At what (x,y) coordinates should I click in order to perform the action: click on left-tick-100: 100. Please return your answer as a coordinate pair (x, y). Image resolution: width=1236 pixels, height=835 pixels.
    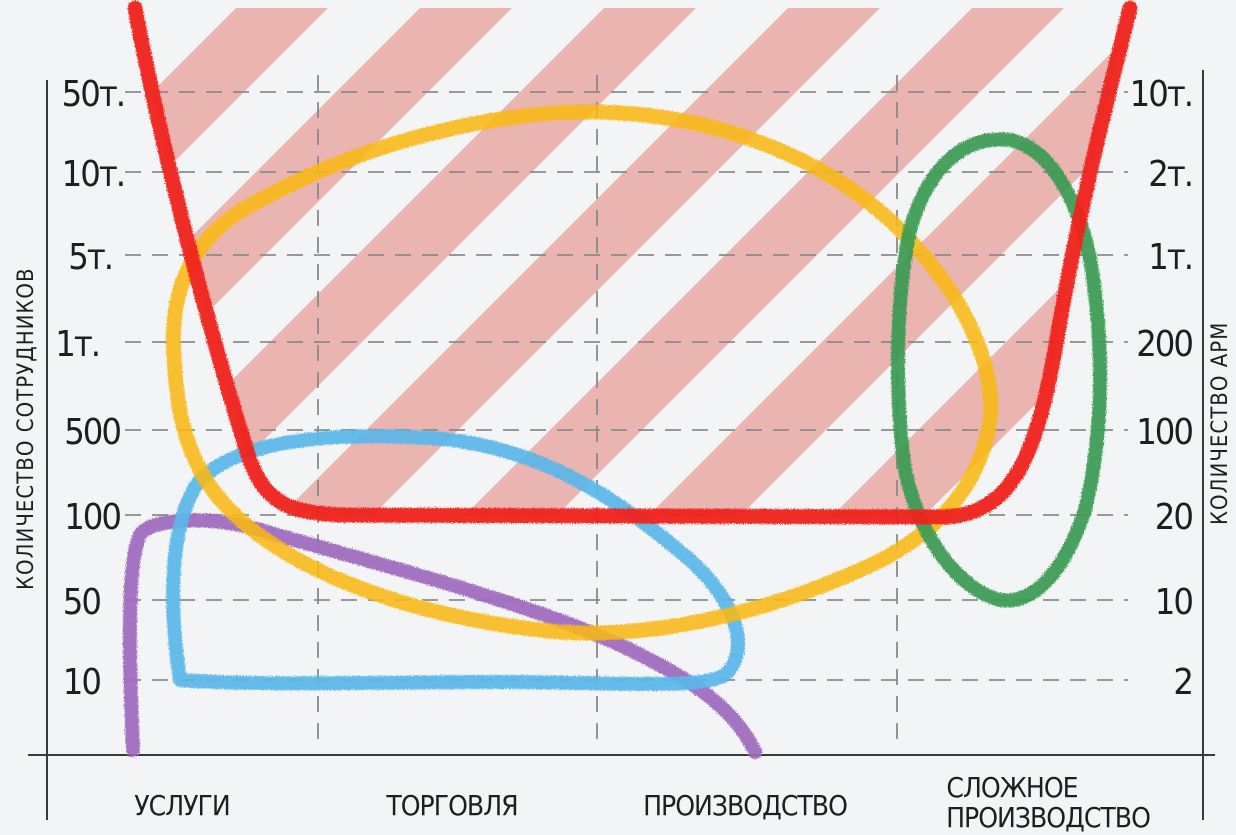
    Looking at the image, I should click on (92, 517).